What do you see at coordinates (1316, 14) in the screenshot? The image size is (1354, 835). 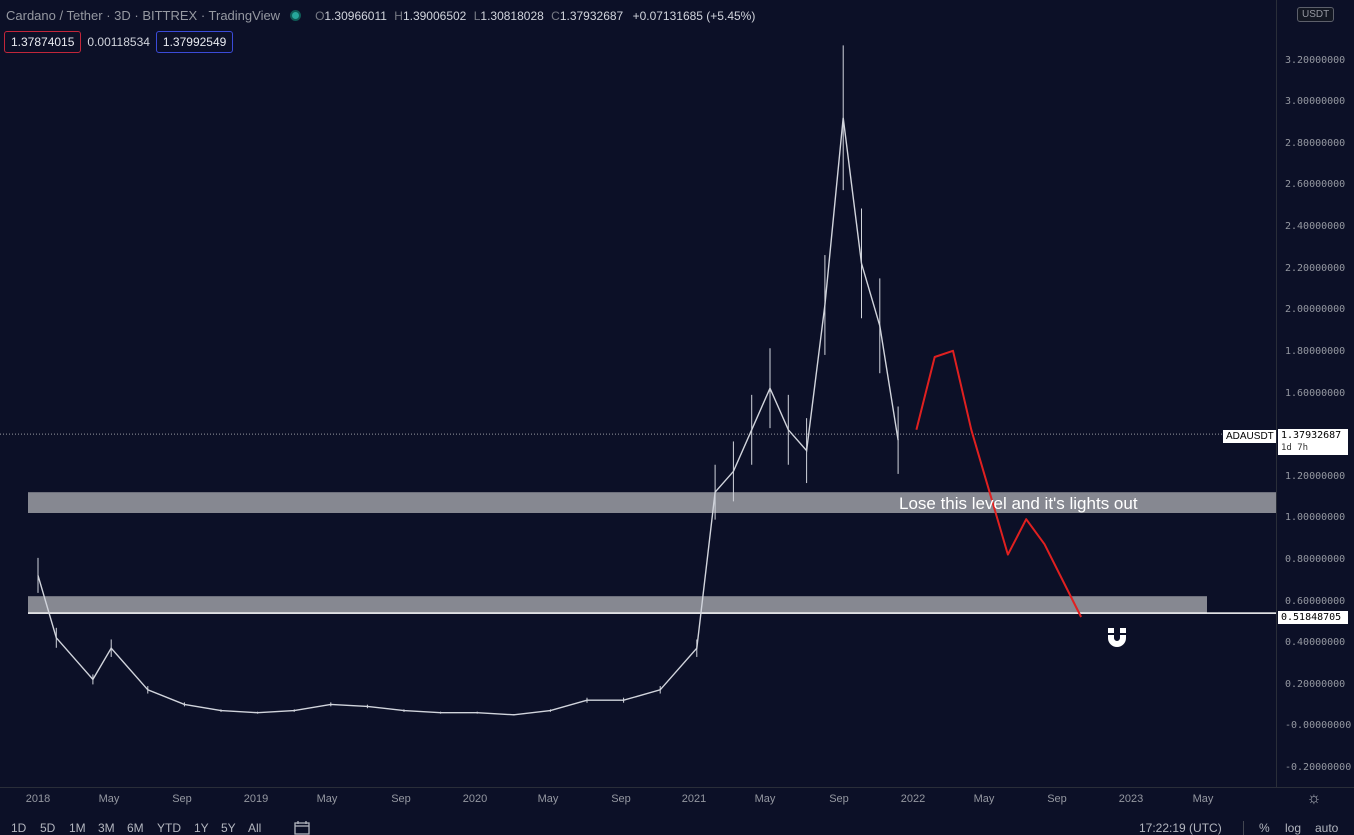 I see `currency-badge: USDT` at bounding box center [1316, 14].